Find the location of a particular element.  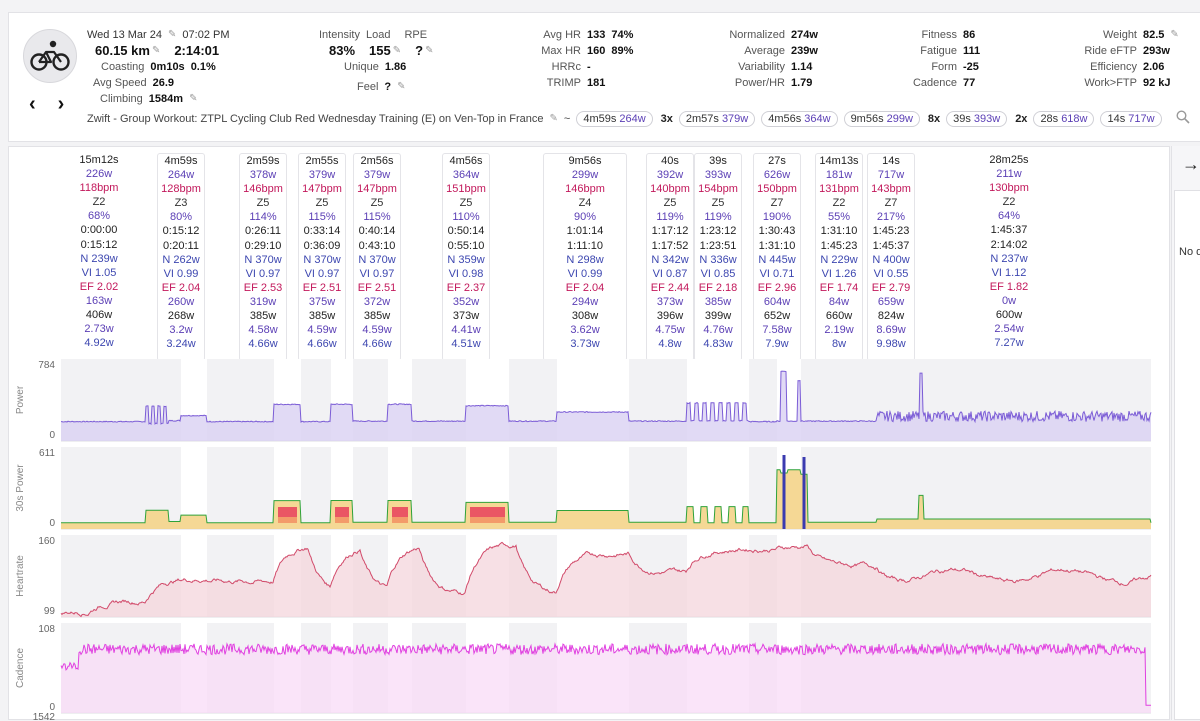

interval-dur: 15m12s is located at coordinates (99, 160).